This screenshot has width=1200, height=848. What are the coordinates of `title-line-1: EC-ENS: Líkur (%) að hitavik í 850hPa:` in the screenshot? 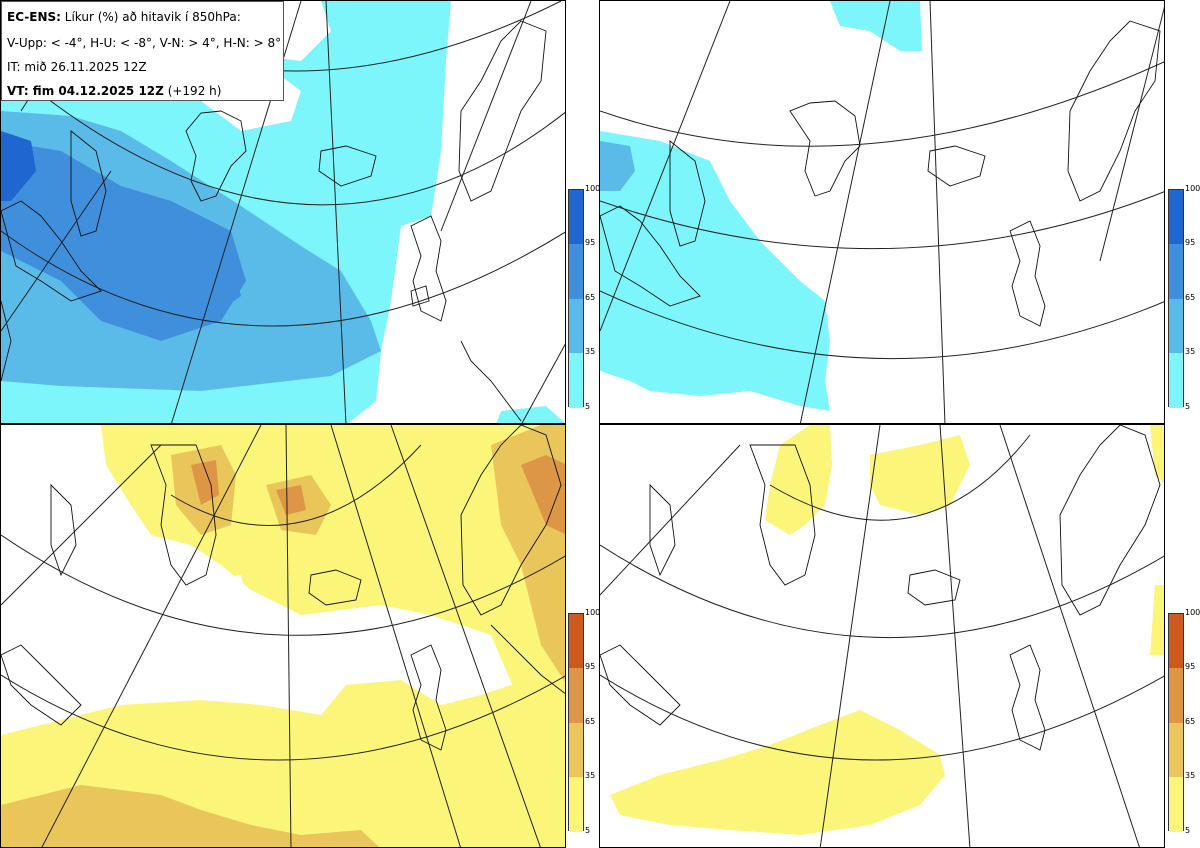 It's located at (124, 17).